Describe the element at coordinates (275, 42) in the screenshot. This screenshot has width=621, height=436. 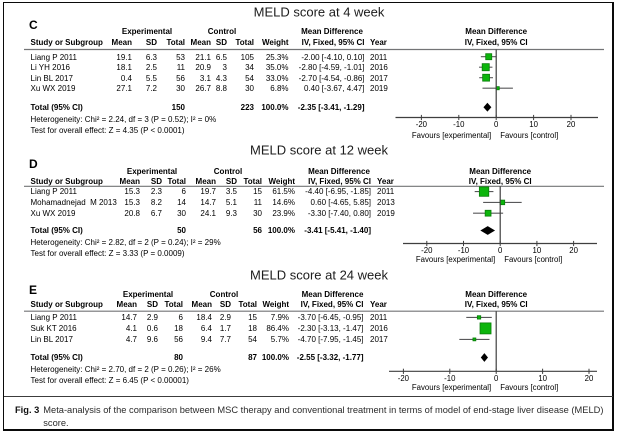
I see `col-header-weight: Weight` at that location.